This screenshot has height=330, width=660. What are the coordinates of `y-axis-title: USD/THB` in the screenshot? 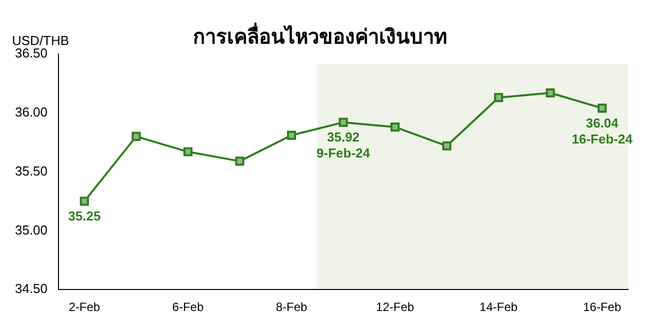 It's located at (41, 40).